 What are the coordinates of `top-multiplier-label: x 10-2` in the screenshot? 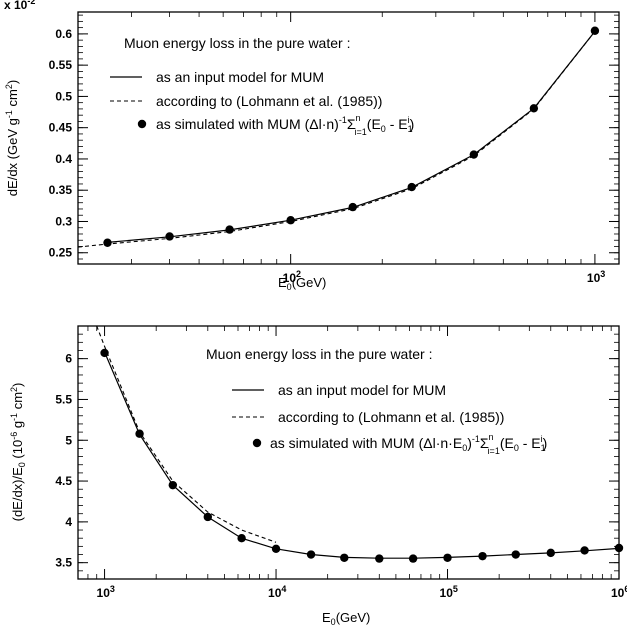 It's located at (19, 6).